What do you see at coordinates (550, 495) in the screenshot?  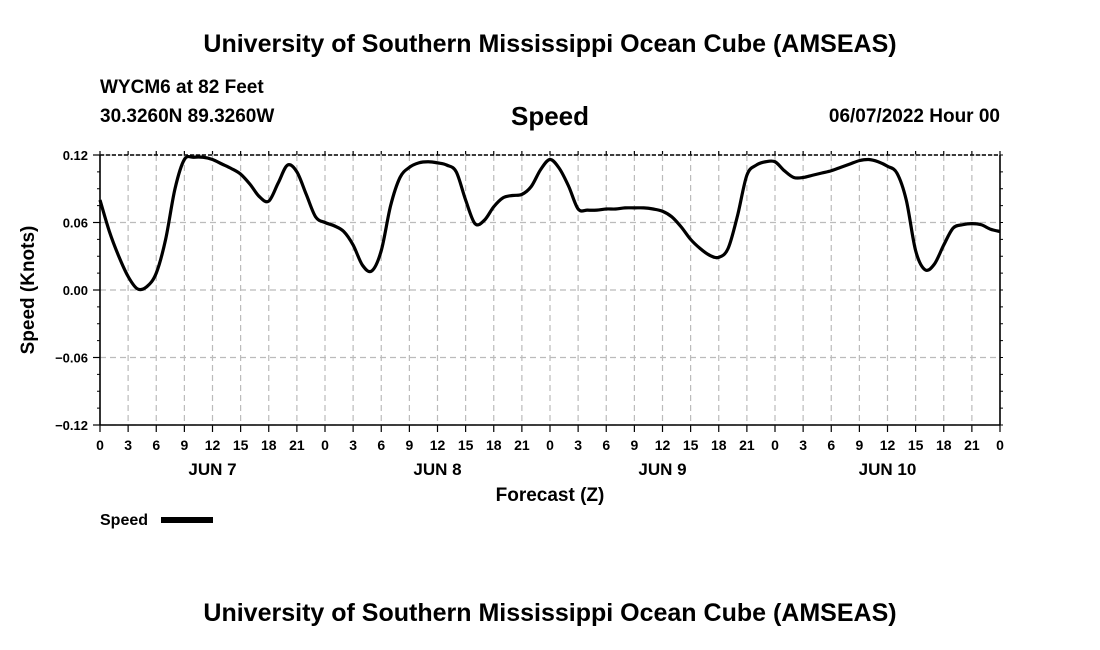 I see `x-axis-title: Forecast (Z)` at bounding box center [550, 495].